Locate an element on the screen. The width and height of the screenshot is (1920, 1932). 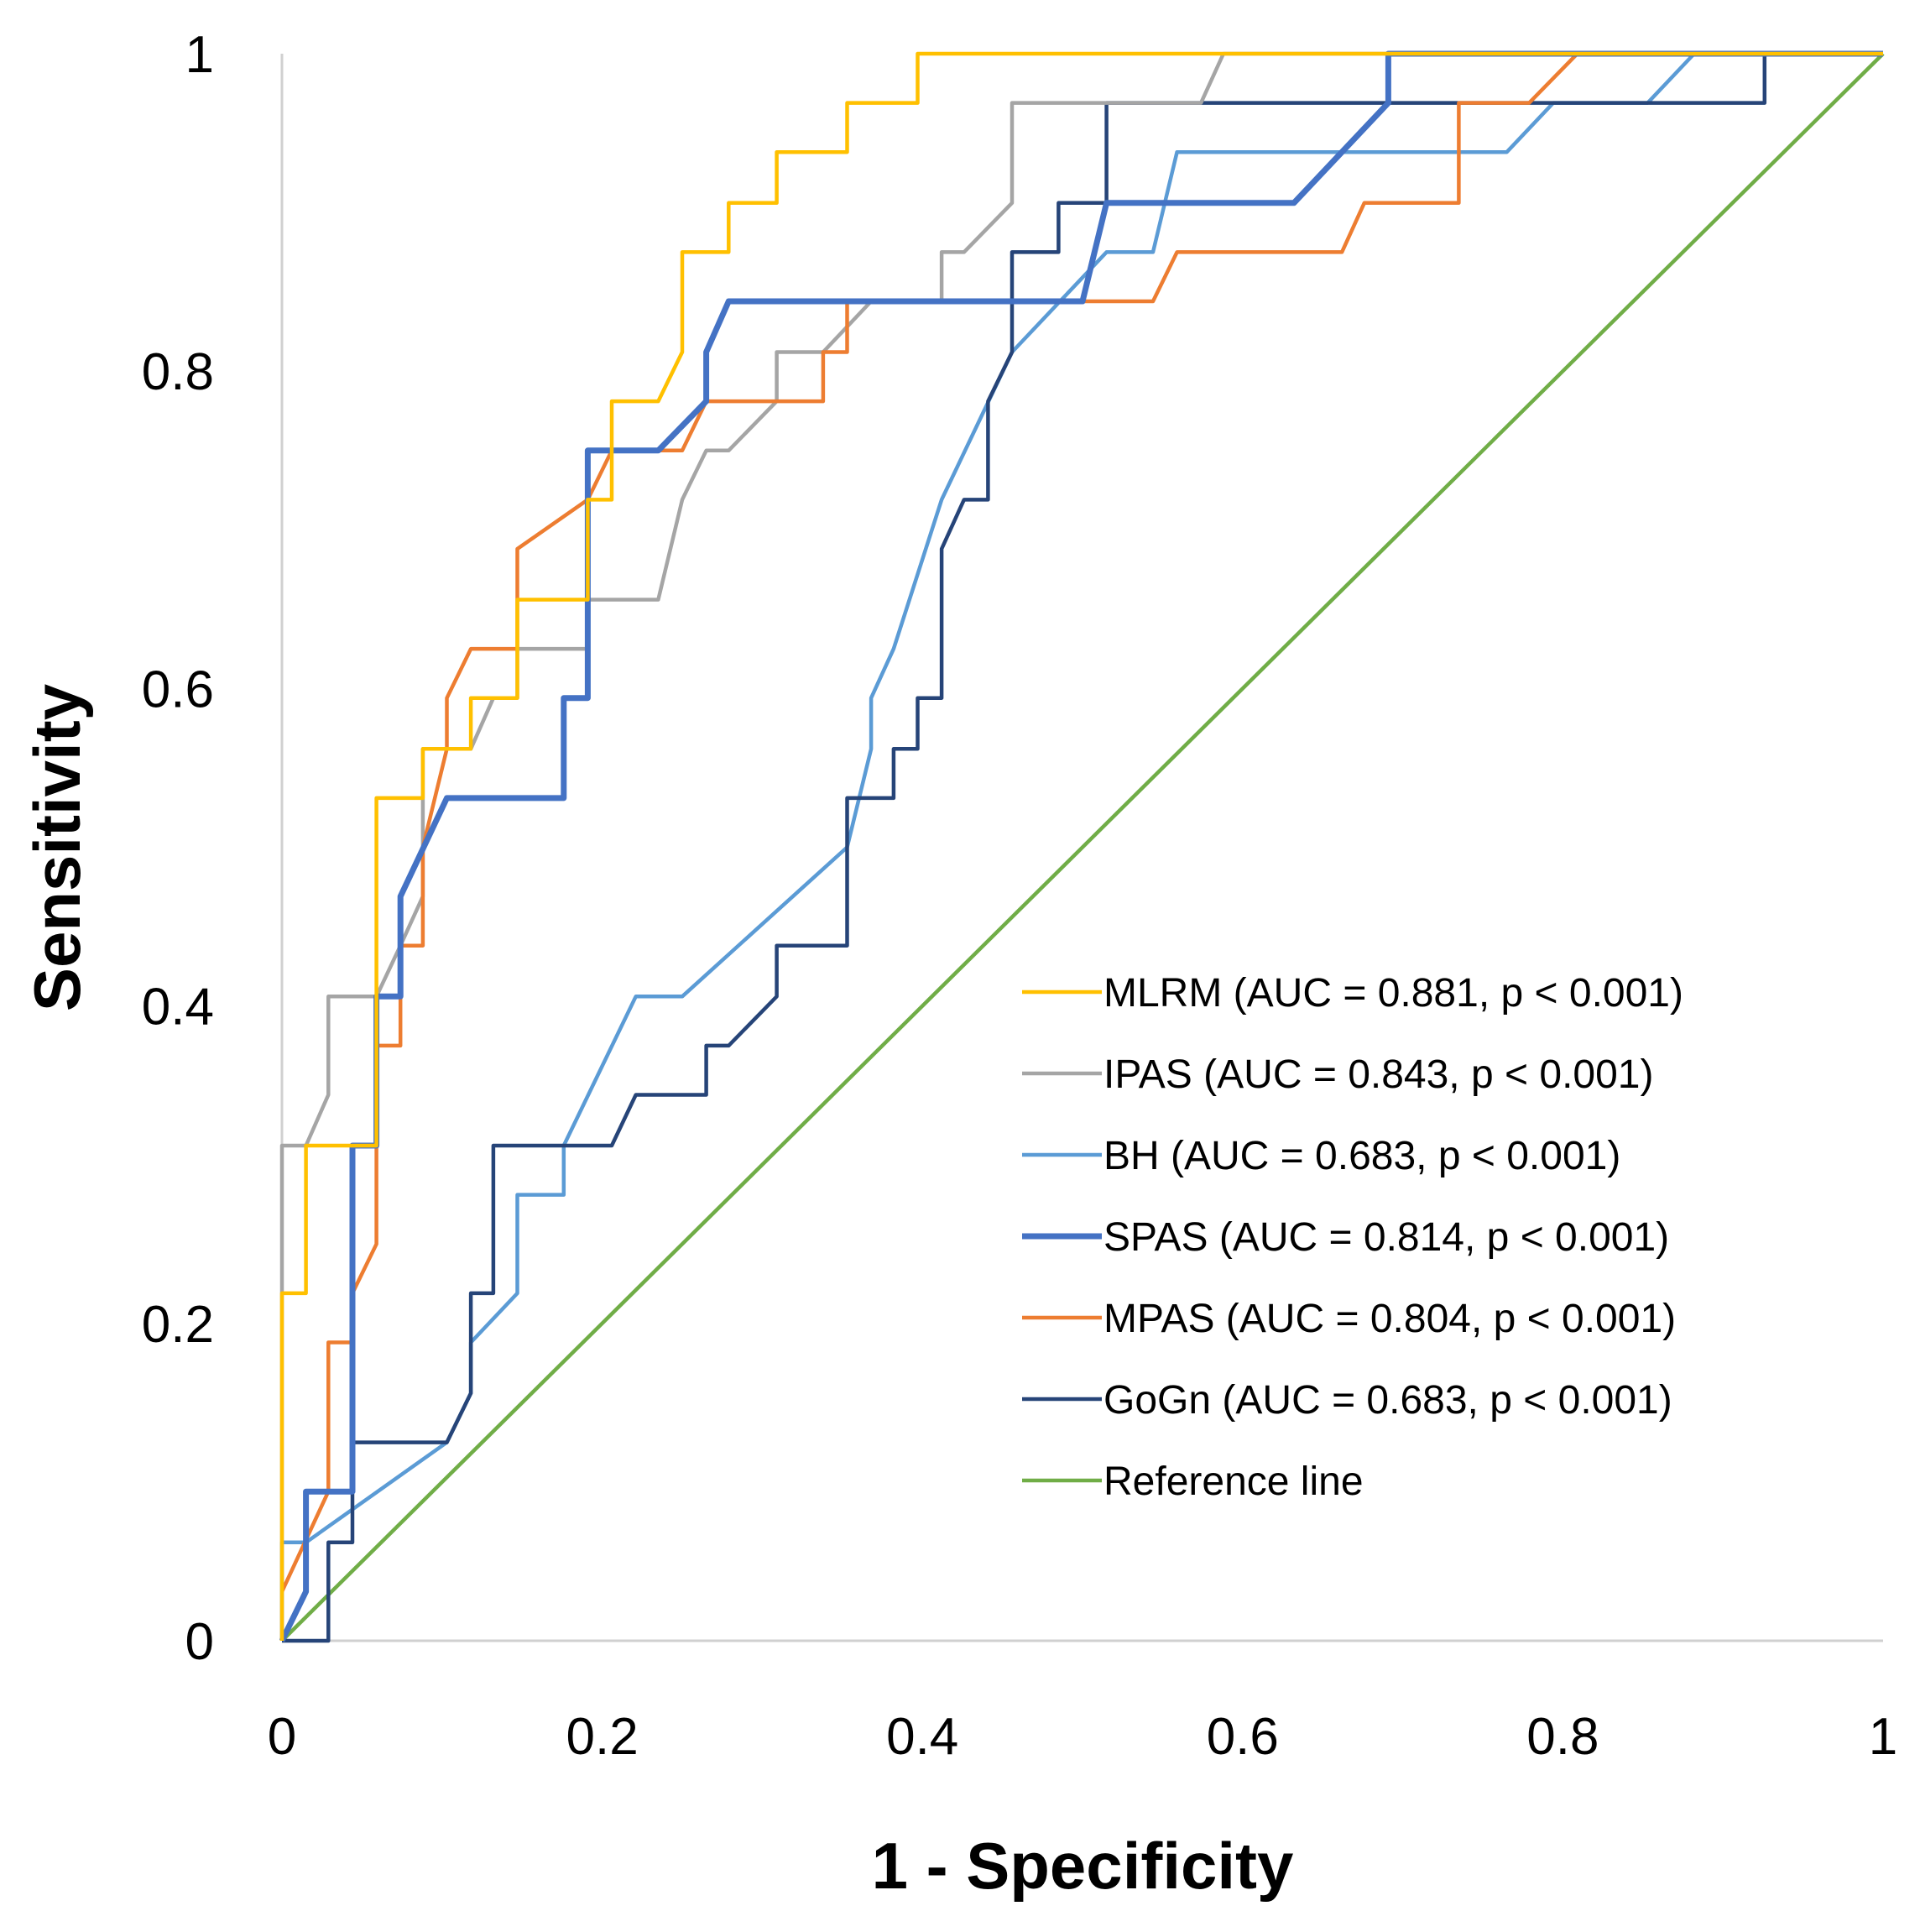
y-tick-label: 0.8 is located at coordinates (178, 372).